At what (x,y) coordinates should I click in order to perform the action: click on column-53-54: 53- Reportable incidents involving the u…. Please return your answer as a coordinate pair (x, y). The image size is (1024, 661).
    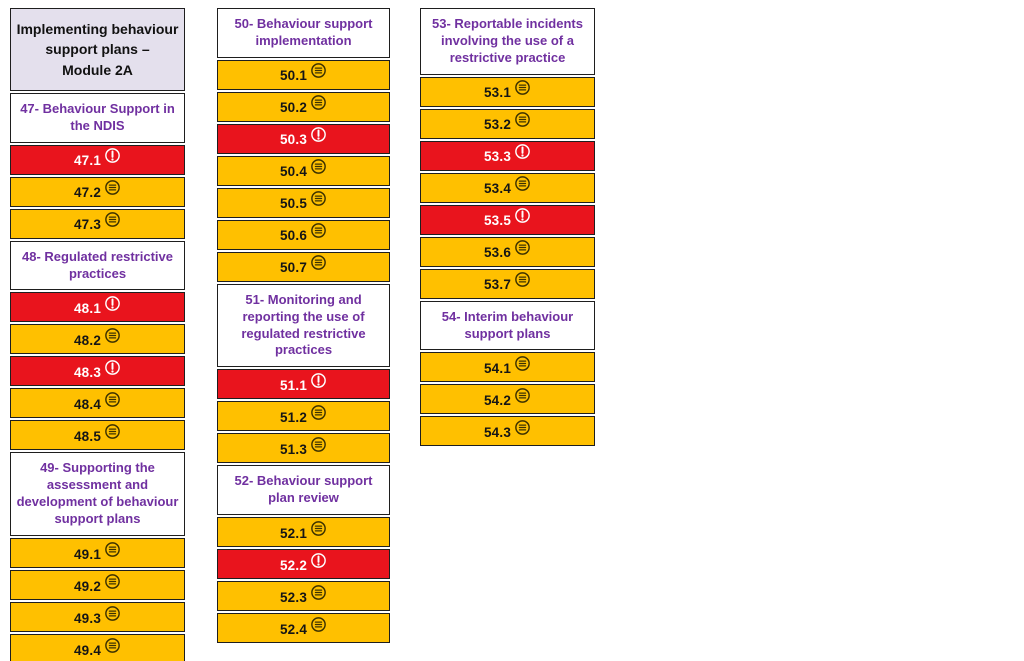
    Looking at the image, I should click on (507, 227).